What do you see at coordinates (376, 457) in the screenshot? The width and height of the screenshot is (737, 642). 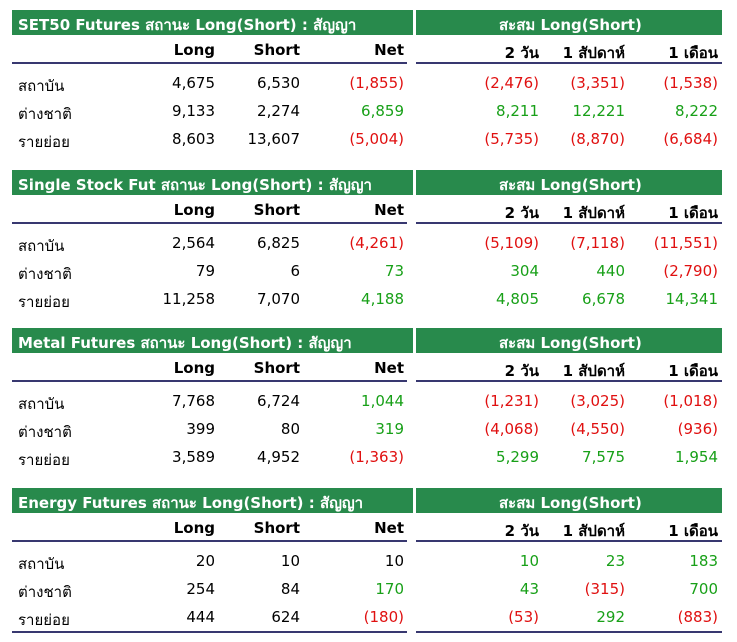 I see `cell-net: (1,363)` at bounding box center [376, 457].